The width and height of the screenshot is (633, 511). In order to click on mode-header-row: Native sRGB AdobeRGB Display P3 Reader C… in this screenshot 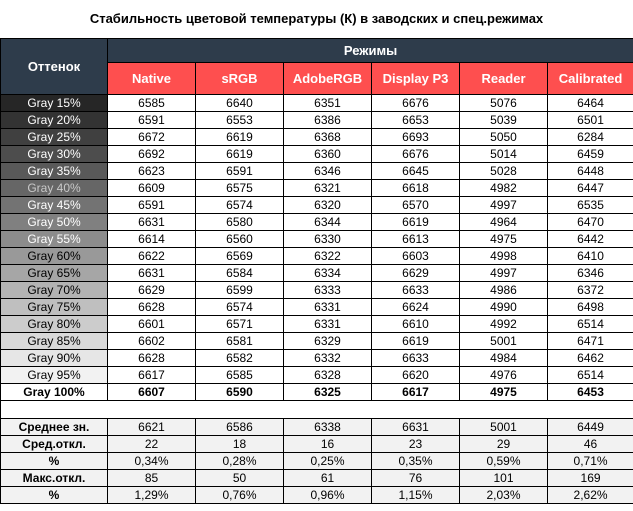, I will do `click(317, 78)`.